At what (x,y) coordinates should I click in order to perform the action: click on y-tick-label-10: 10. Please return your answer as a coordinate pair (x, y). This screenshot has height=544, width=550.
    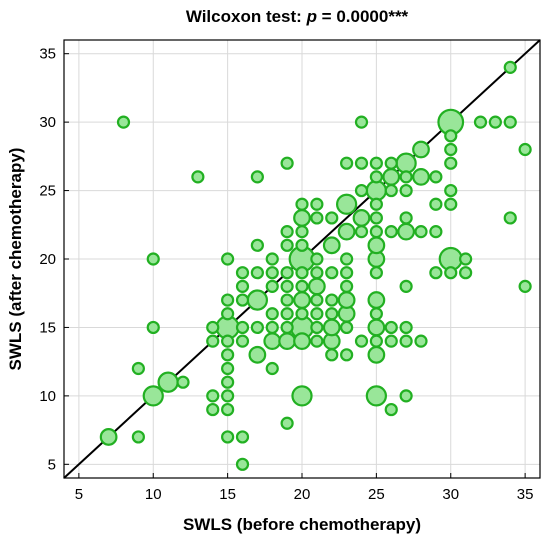
    Looking at the image, I should click on (47, 396).